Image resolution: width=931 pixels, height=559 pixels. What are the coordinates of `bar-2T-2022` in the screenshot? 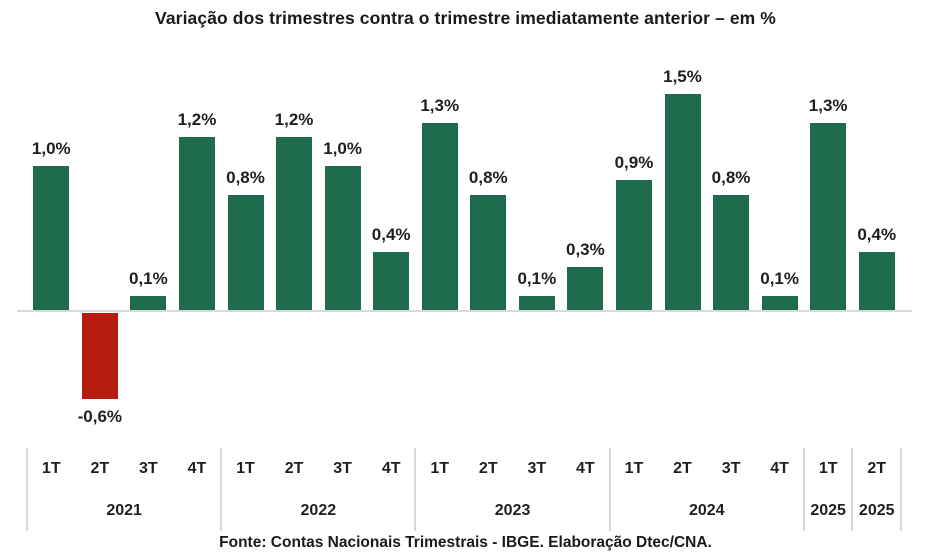 It's located at (294, 223).